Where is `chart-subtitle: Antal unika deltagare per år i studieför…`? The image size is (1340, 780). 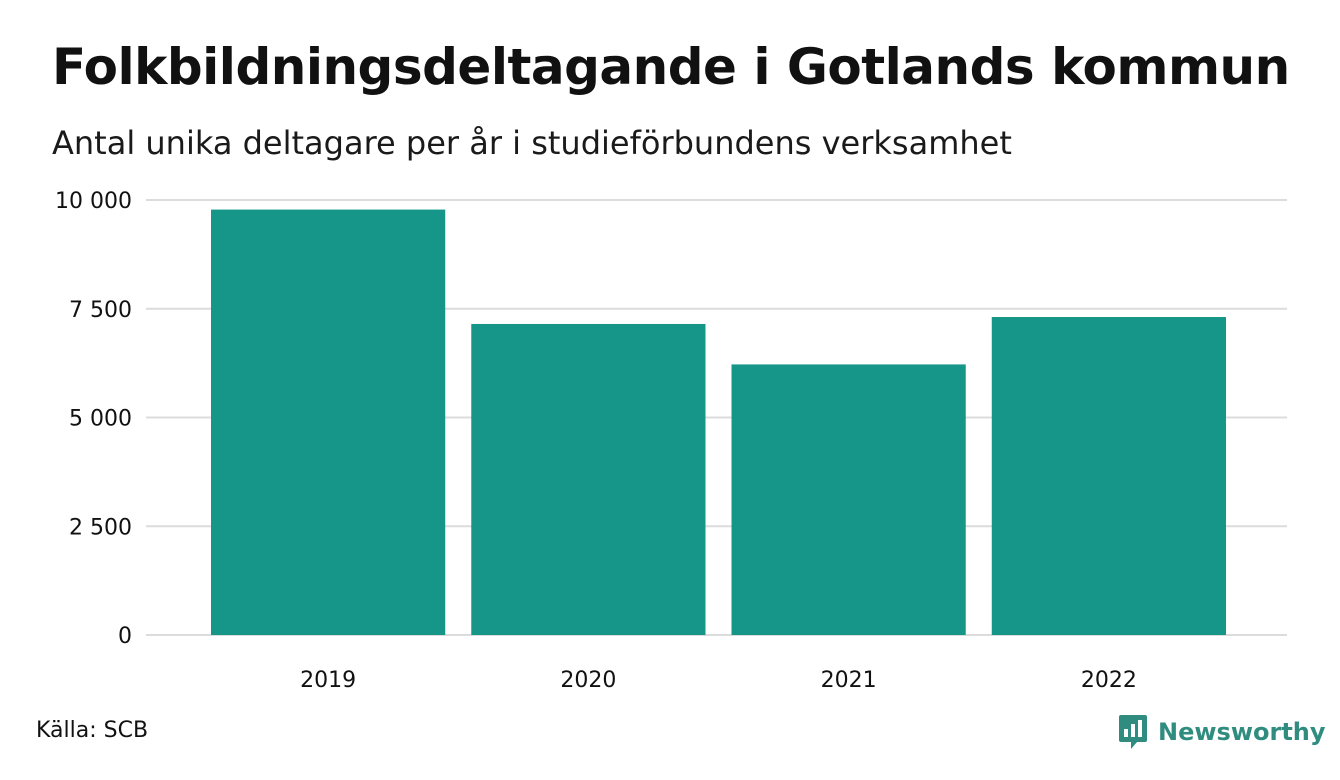
chart-subtitle: Antal unika deltagare per år i studieför… is located at coordinates (532, 143).